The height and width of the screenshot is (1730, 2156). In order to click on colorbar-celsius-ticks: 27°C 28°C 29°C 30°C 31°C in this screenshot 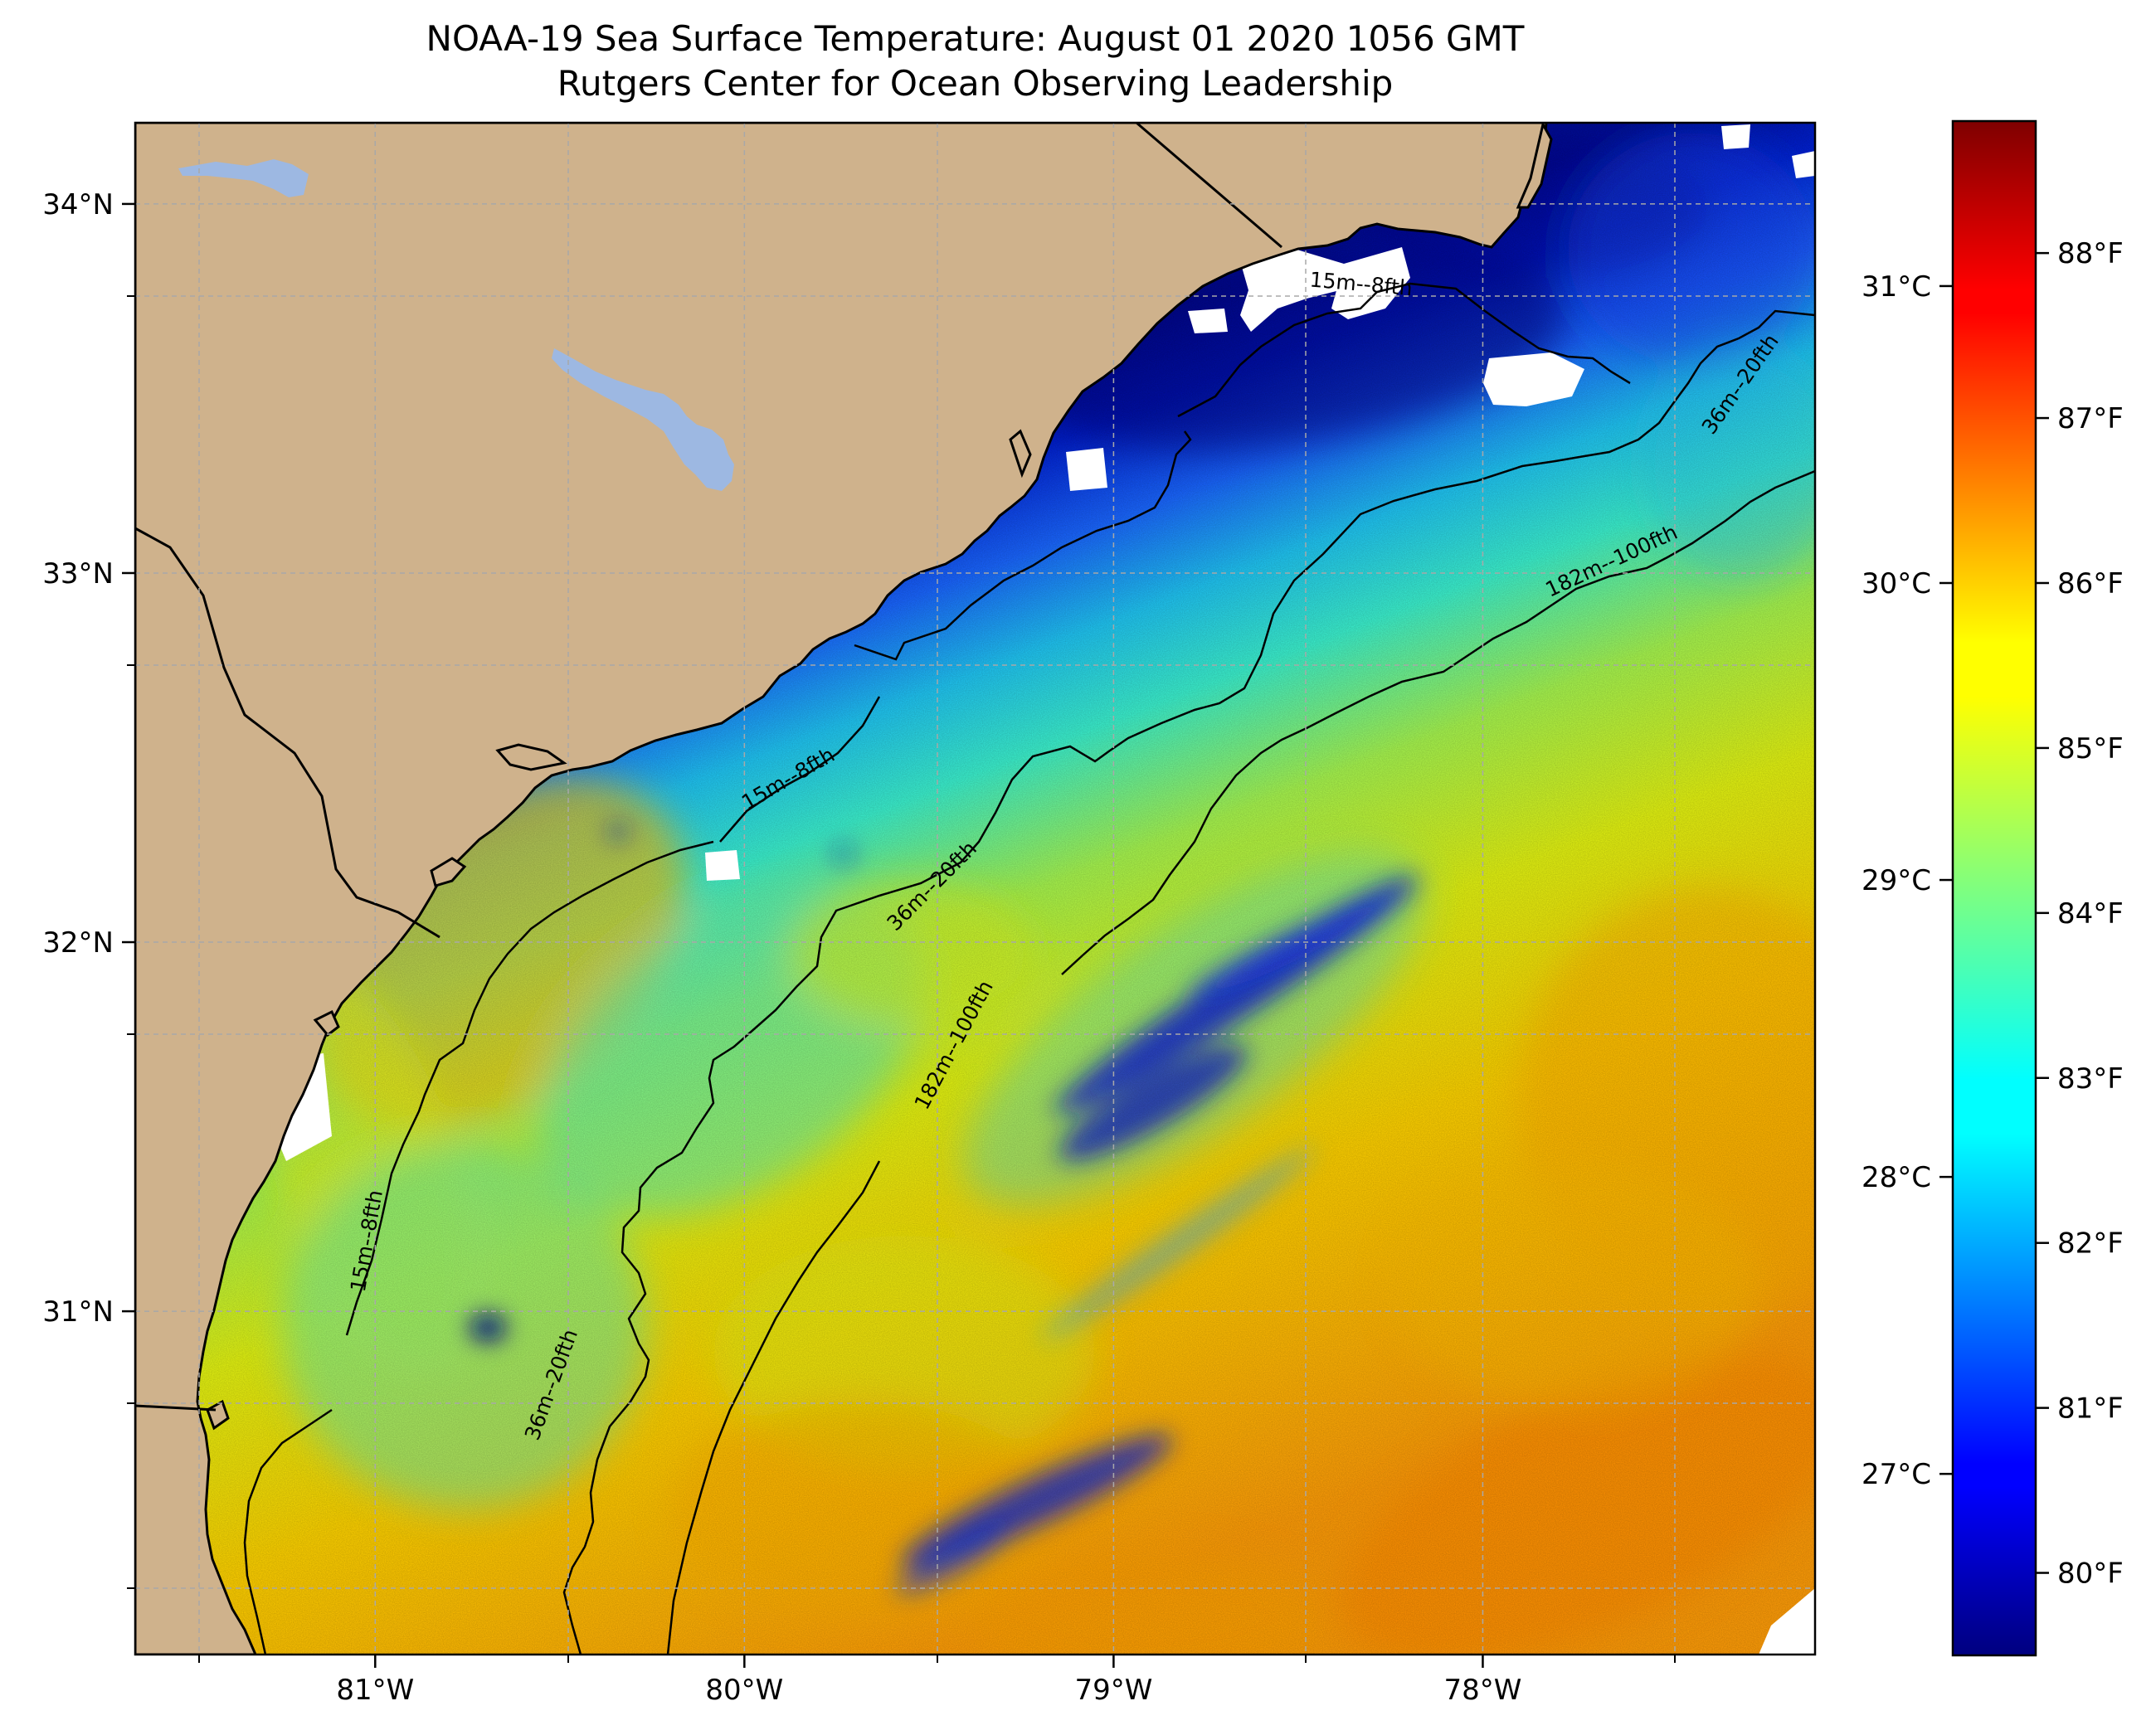, I will do `click(1907, 880)`.